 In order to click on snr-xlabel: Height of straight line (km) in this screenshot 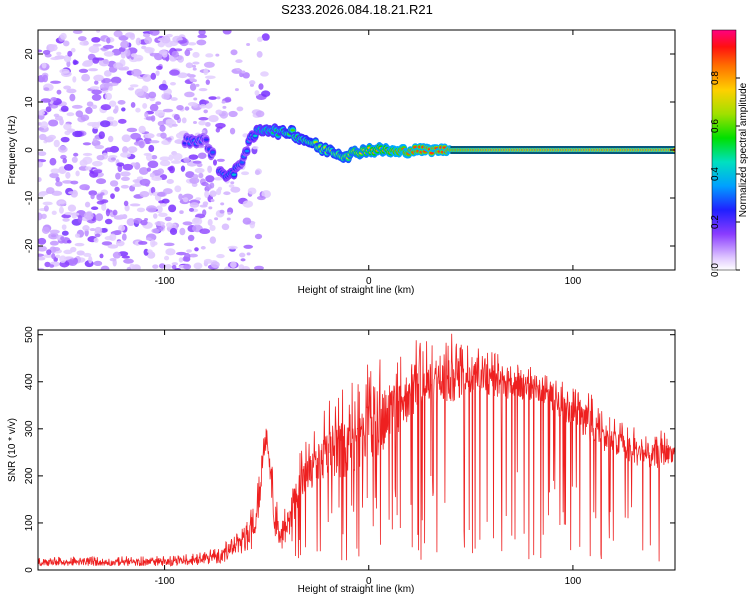, I will do `click(356, 589)`.